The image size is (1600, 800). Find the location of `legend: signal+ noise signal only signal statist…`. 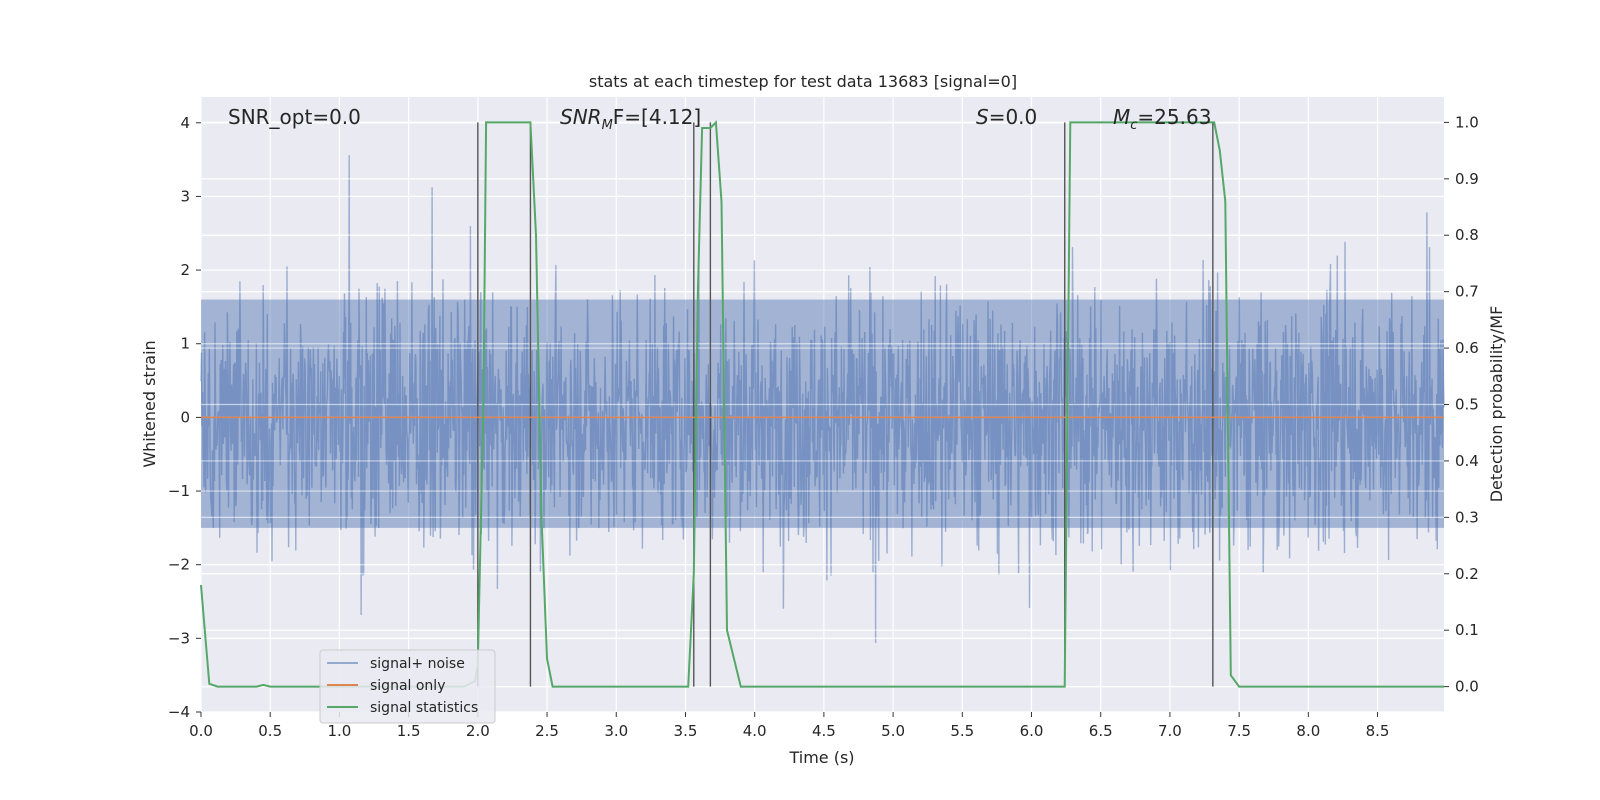

legend: signal+ noise signal only signal statist… is located at coordinates (407, 686).